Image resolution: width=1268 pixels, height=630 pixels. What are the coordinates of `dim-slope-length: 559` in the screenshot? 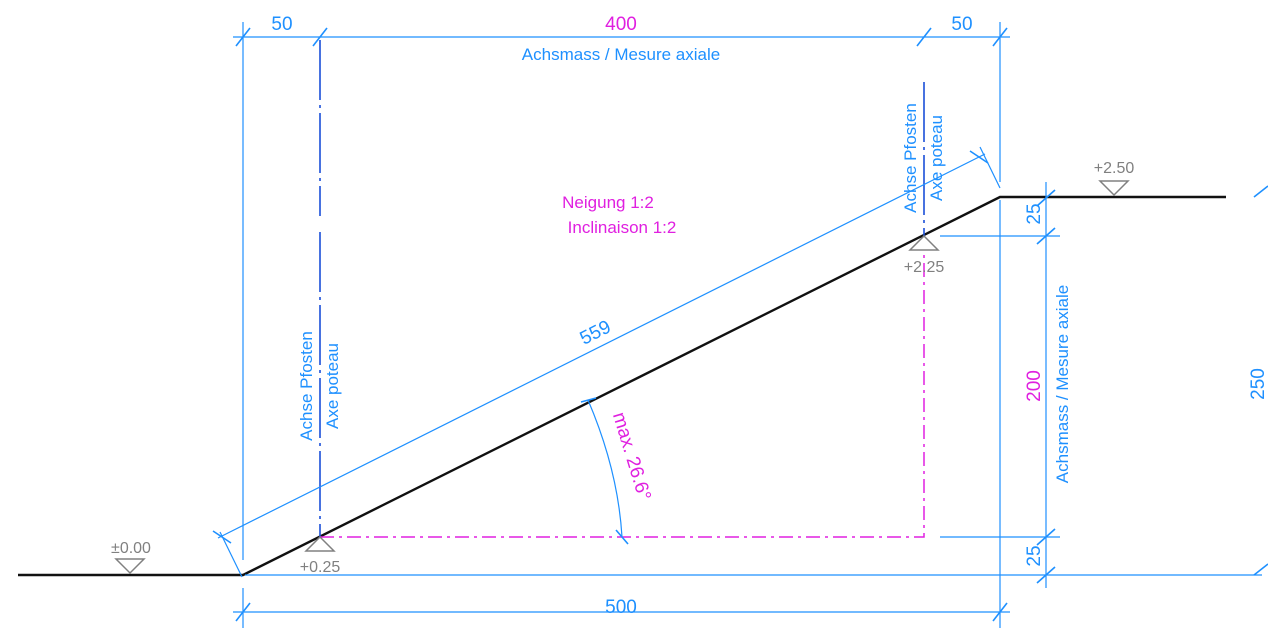 It's located at (596, 333).